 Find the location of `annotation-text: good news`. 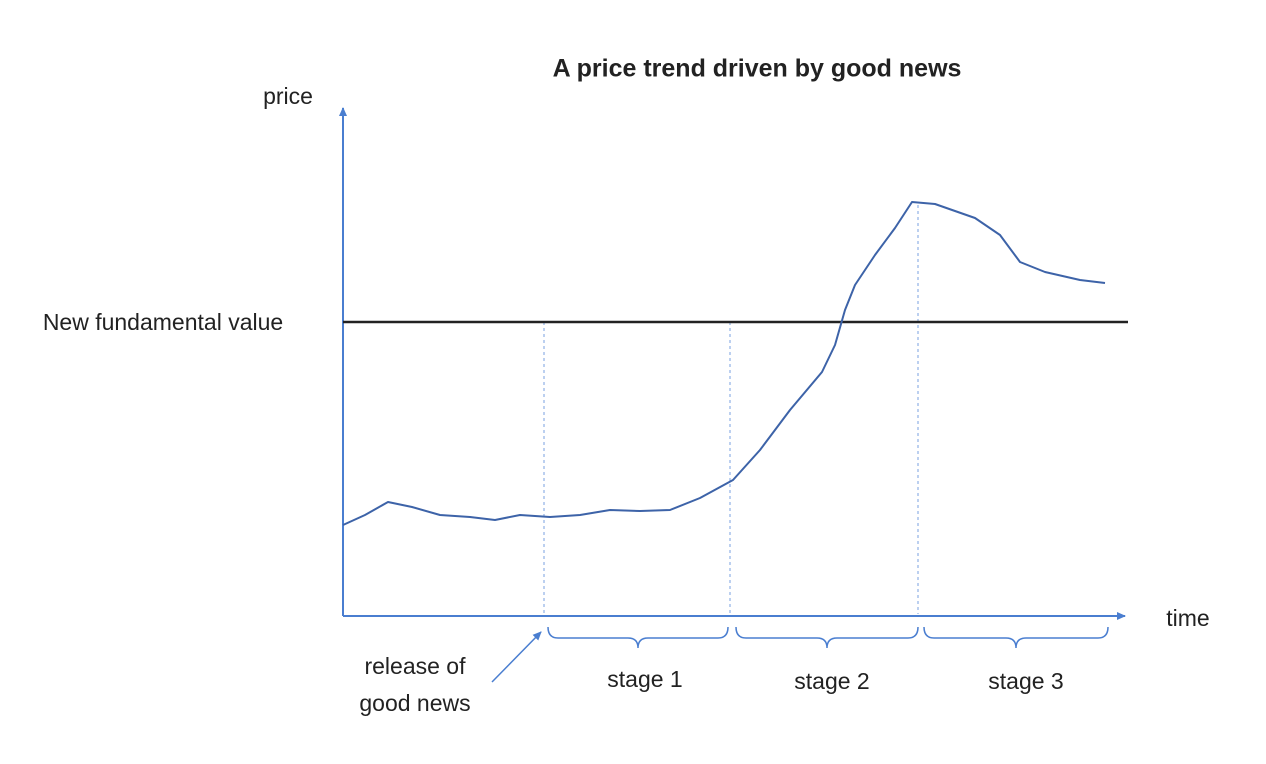

annotation-text: good news is located at coordinates (414, 703).